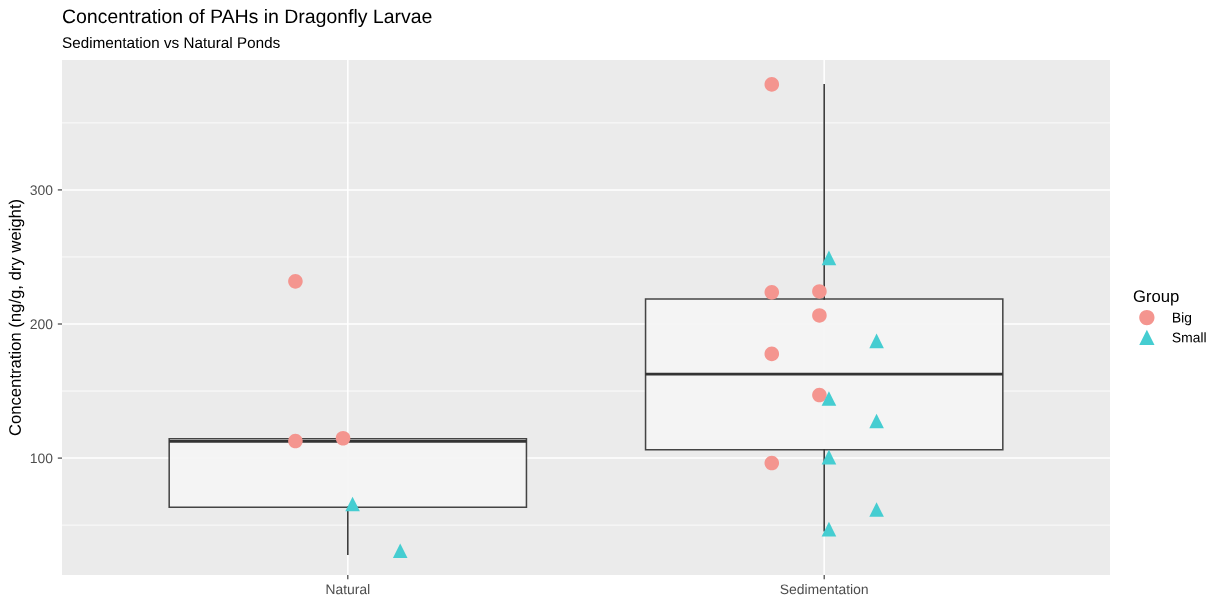 This screenshot has height=601, width=1213. I want to click on y-axis-title: Concentration (ng/g, dry weight), so click(16, 317).